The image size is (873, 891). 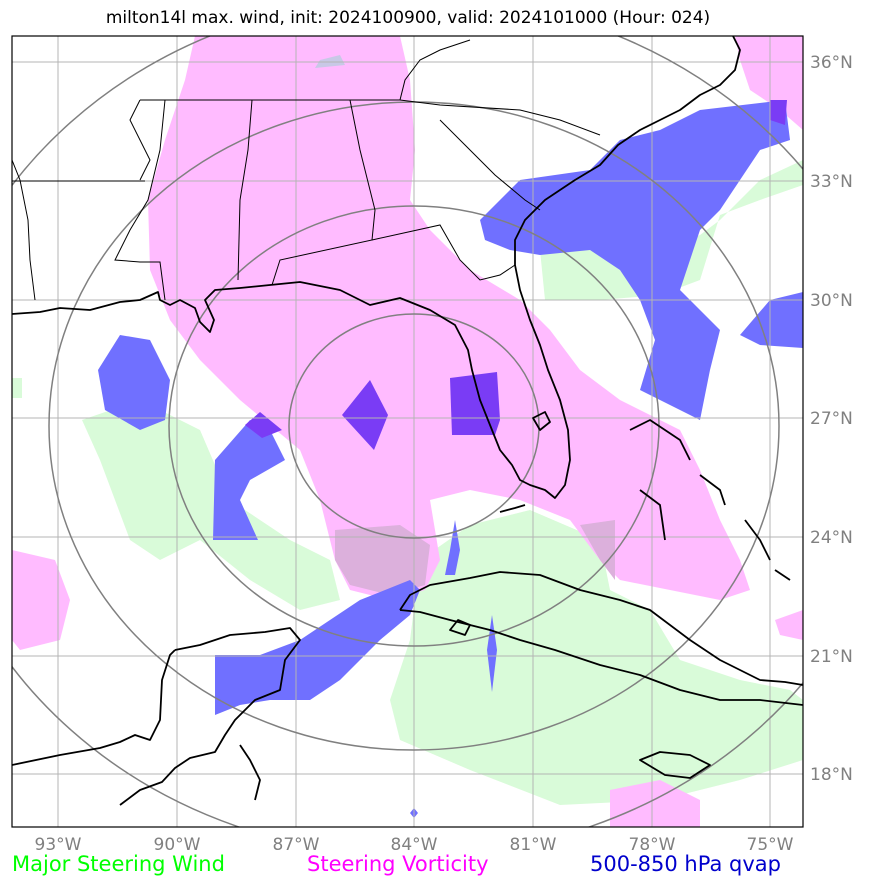 I want to click on lon-tick: 84°W, so click(x=414, y=845).